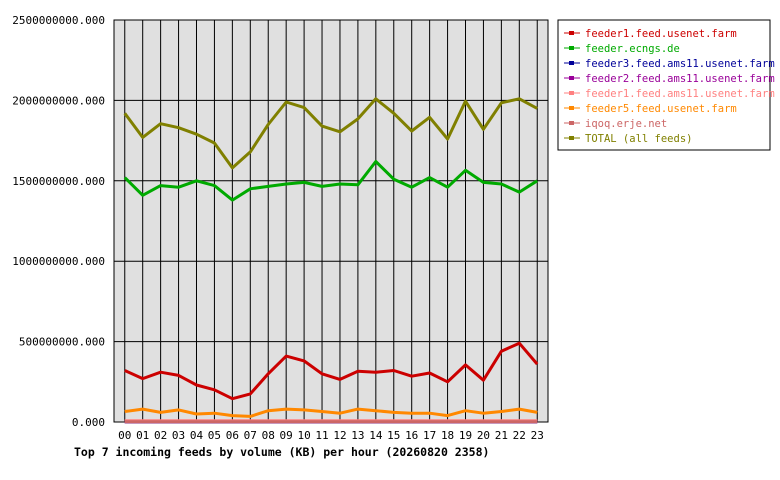 Image resolution: width=780 pixels, height=480 pixels. I want to click on x-tick-label: 18, so click(447, 435).